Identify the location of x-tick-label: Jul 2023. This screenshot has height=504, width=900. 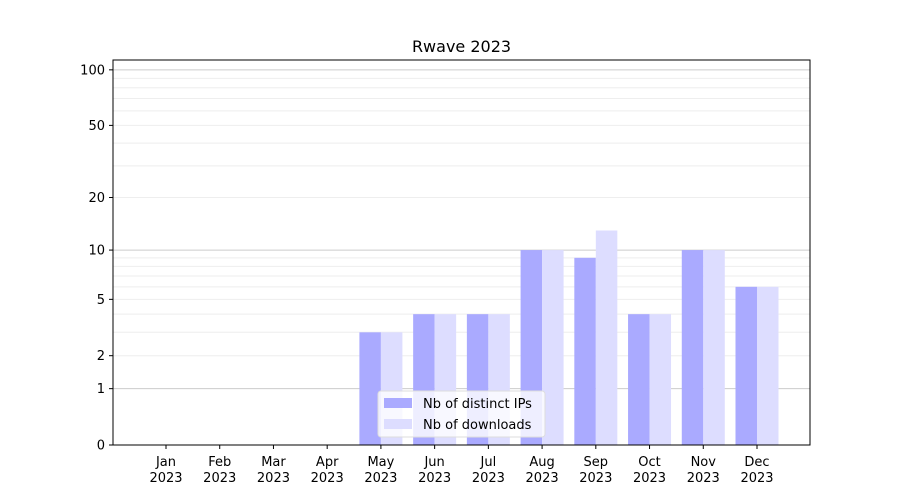
(488, 470).